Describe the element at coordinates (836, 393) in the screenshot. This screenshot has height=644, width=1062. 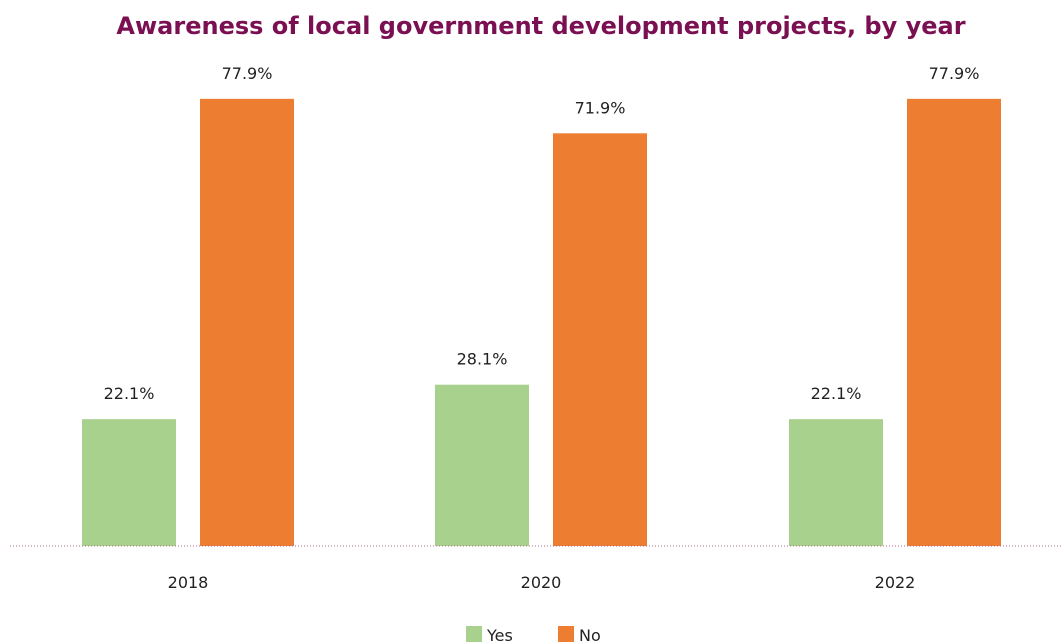
I see `data-label-yes-2022: 22.1%` at that location.